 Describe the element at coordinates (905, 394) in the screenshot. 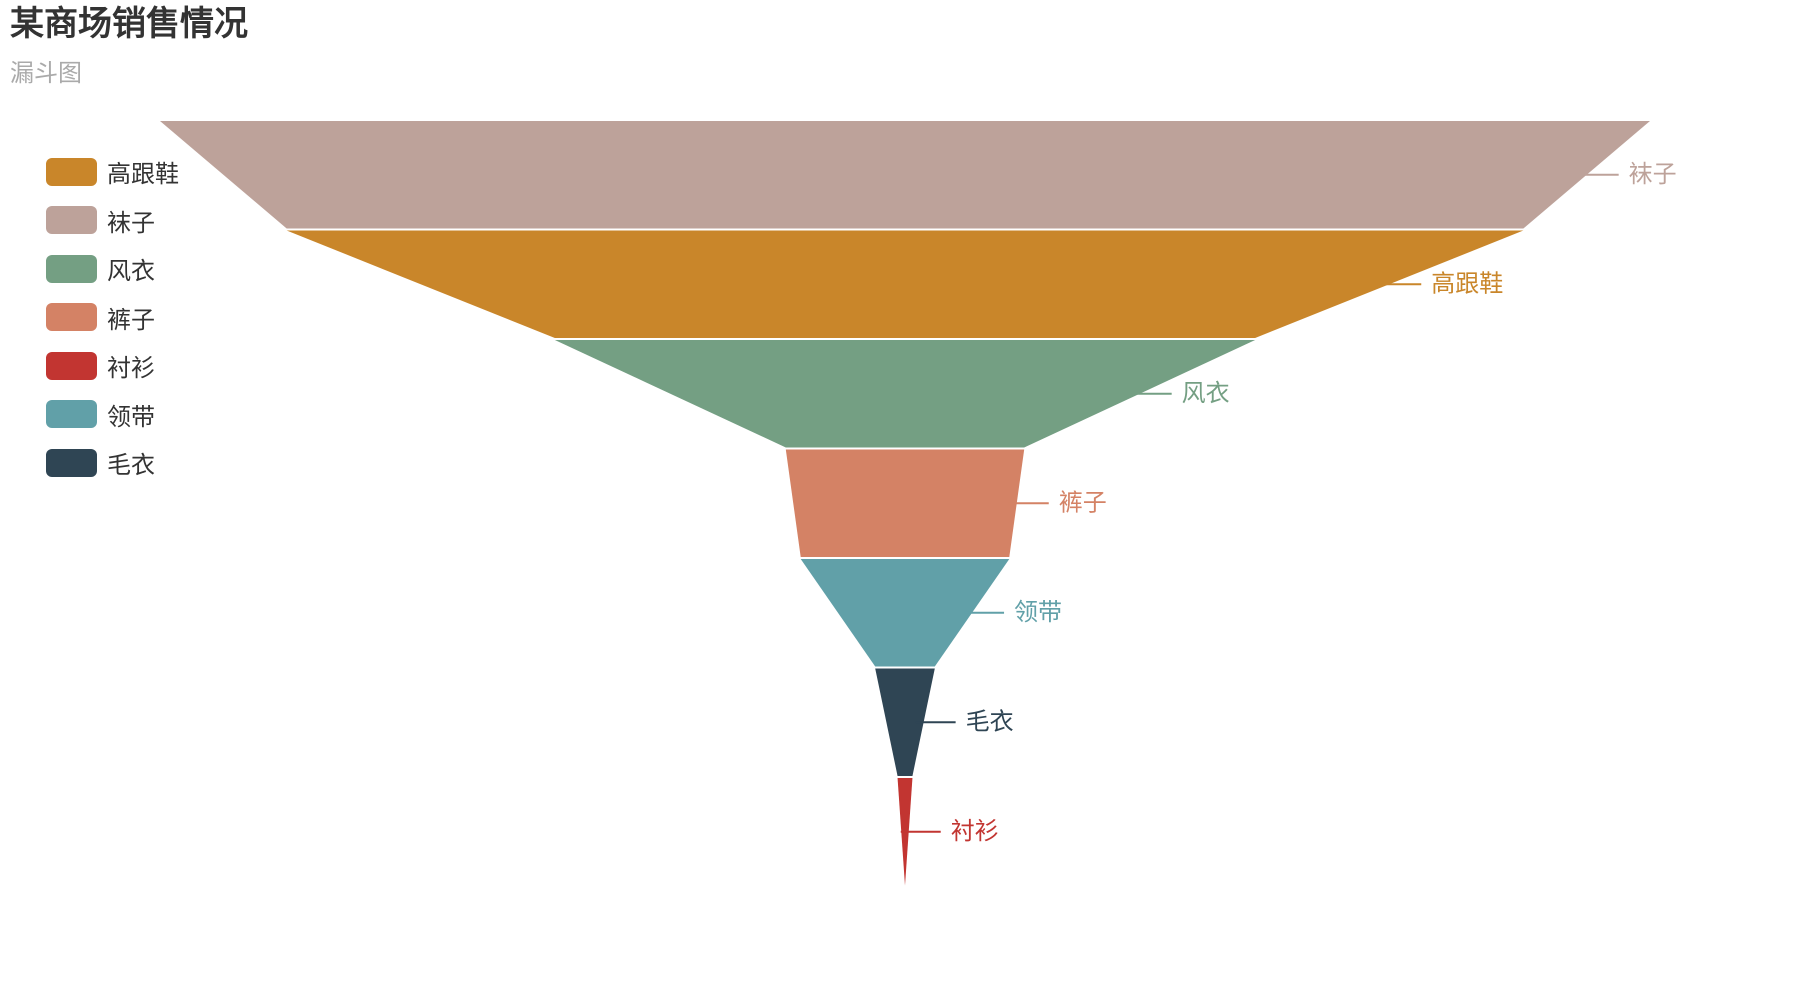

I see `funnel-slice-windbreaker` at that location.